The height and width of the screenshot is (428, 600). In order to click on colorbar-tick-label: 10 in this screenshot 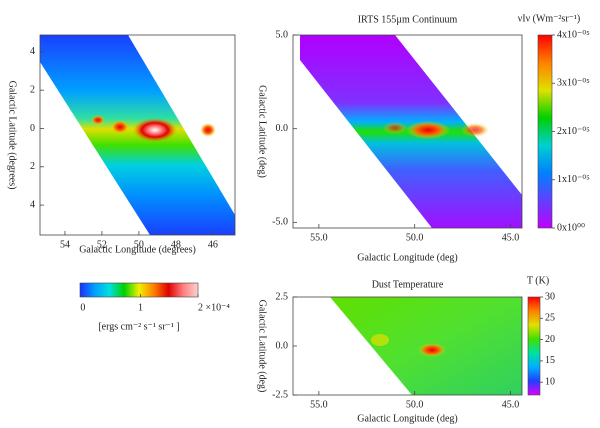, I will do `click(550, 382)`.